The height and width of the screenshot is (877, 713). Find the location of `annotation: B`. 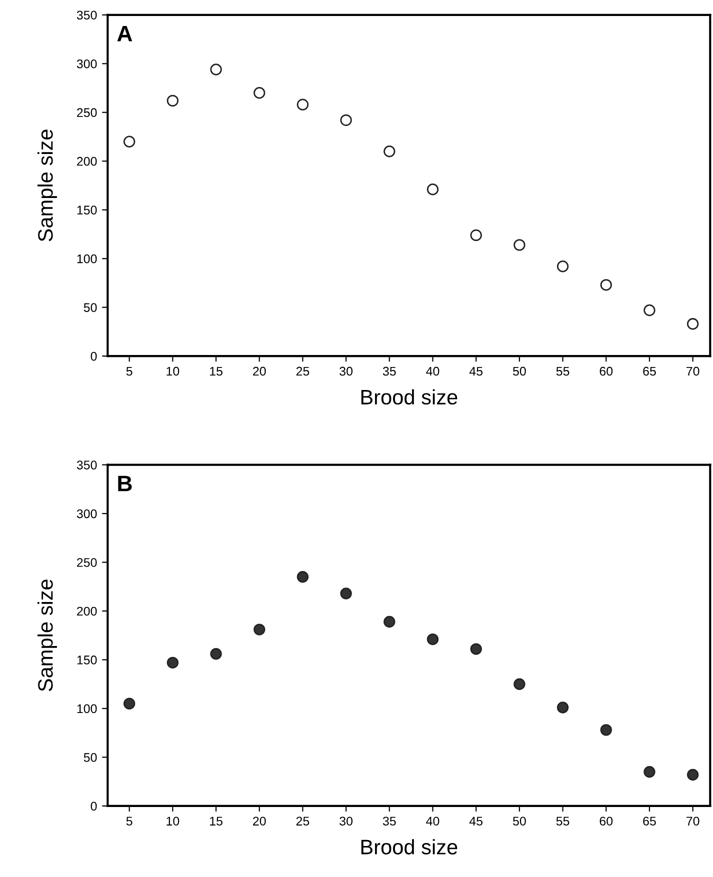

annotation: B is located at coordinates (125, 484).